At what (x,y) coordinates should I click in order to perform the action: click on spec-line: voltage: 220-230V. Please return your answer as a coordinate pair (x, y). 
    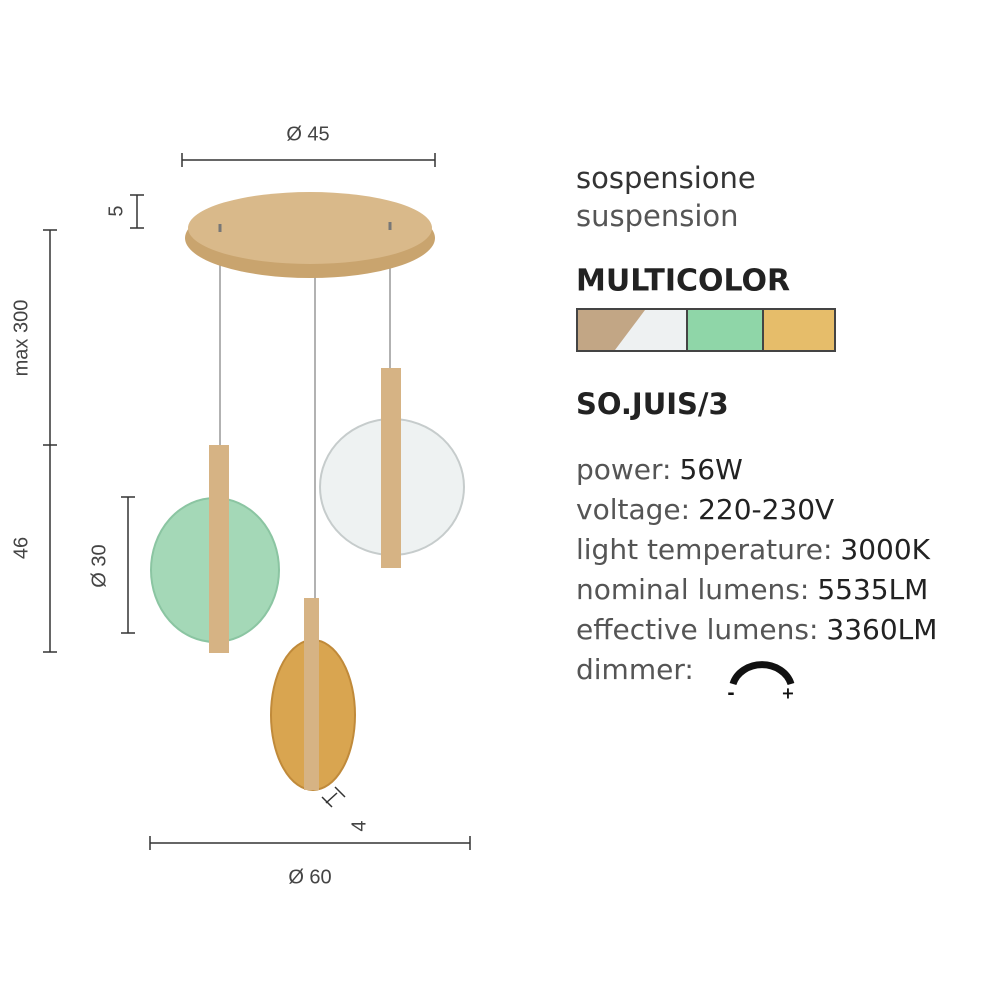
    Looking at the image, I should click on (705, 509).